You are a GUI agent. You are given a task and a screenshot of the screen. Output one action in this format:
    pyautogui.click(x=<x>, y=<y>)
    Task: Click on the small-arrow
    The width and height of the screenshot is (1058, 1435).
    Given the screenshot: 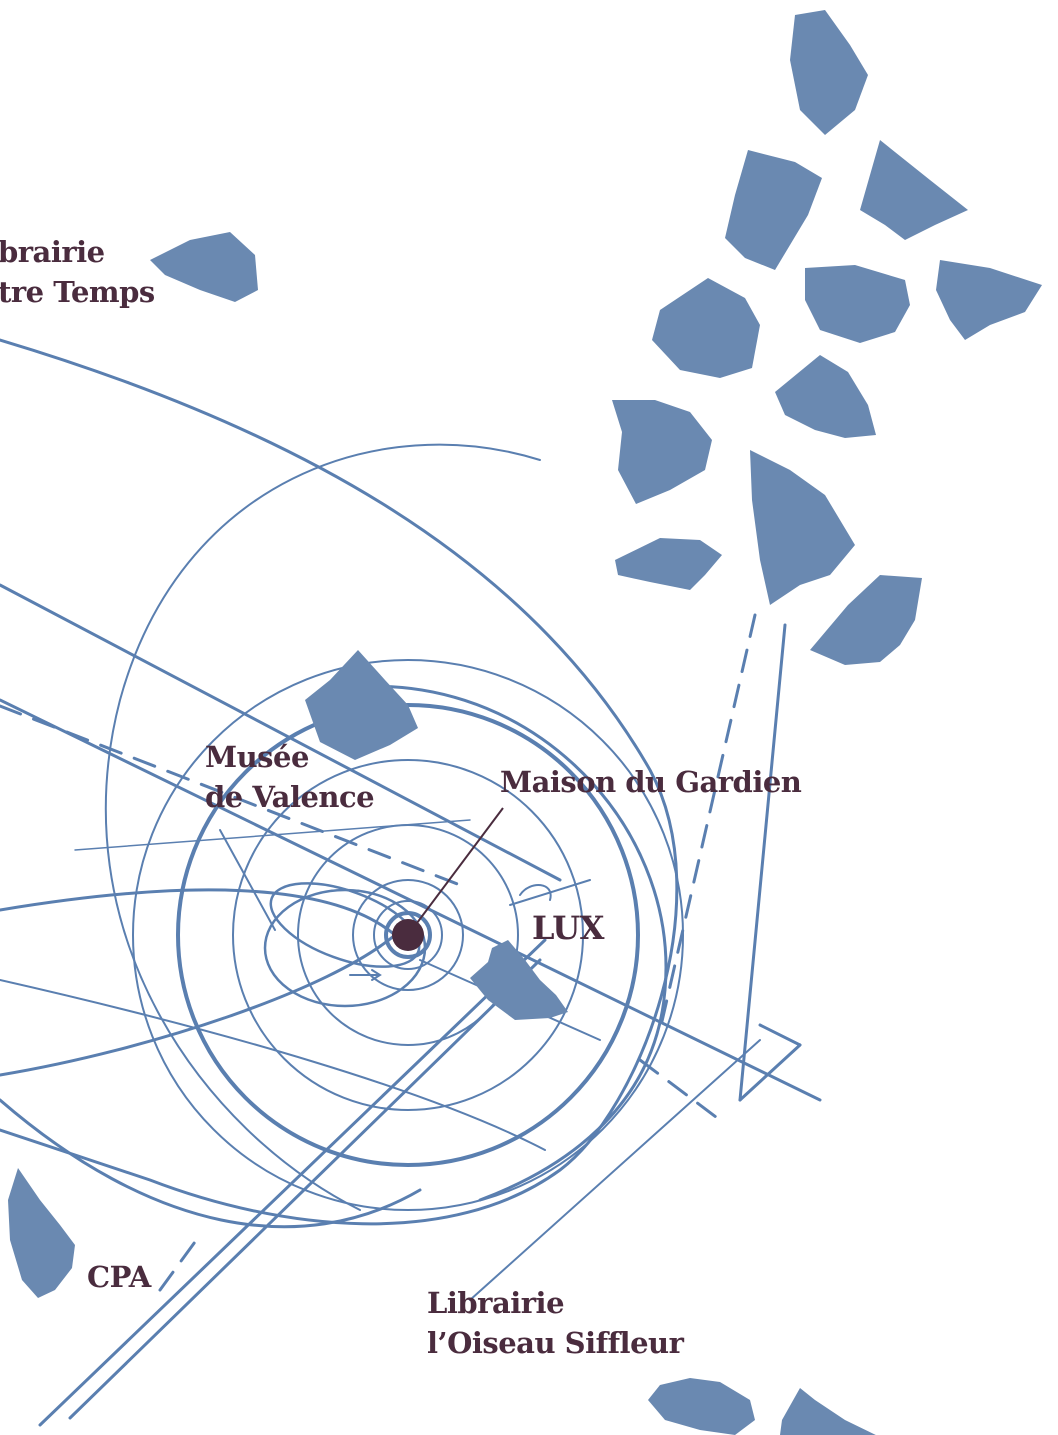 What is the action you would take?
    pyautogui.click(x=365, y=975)
    